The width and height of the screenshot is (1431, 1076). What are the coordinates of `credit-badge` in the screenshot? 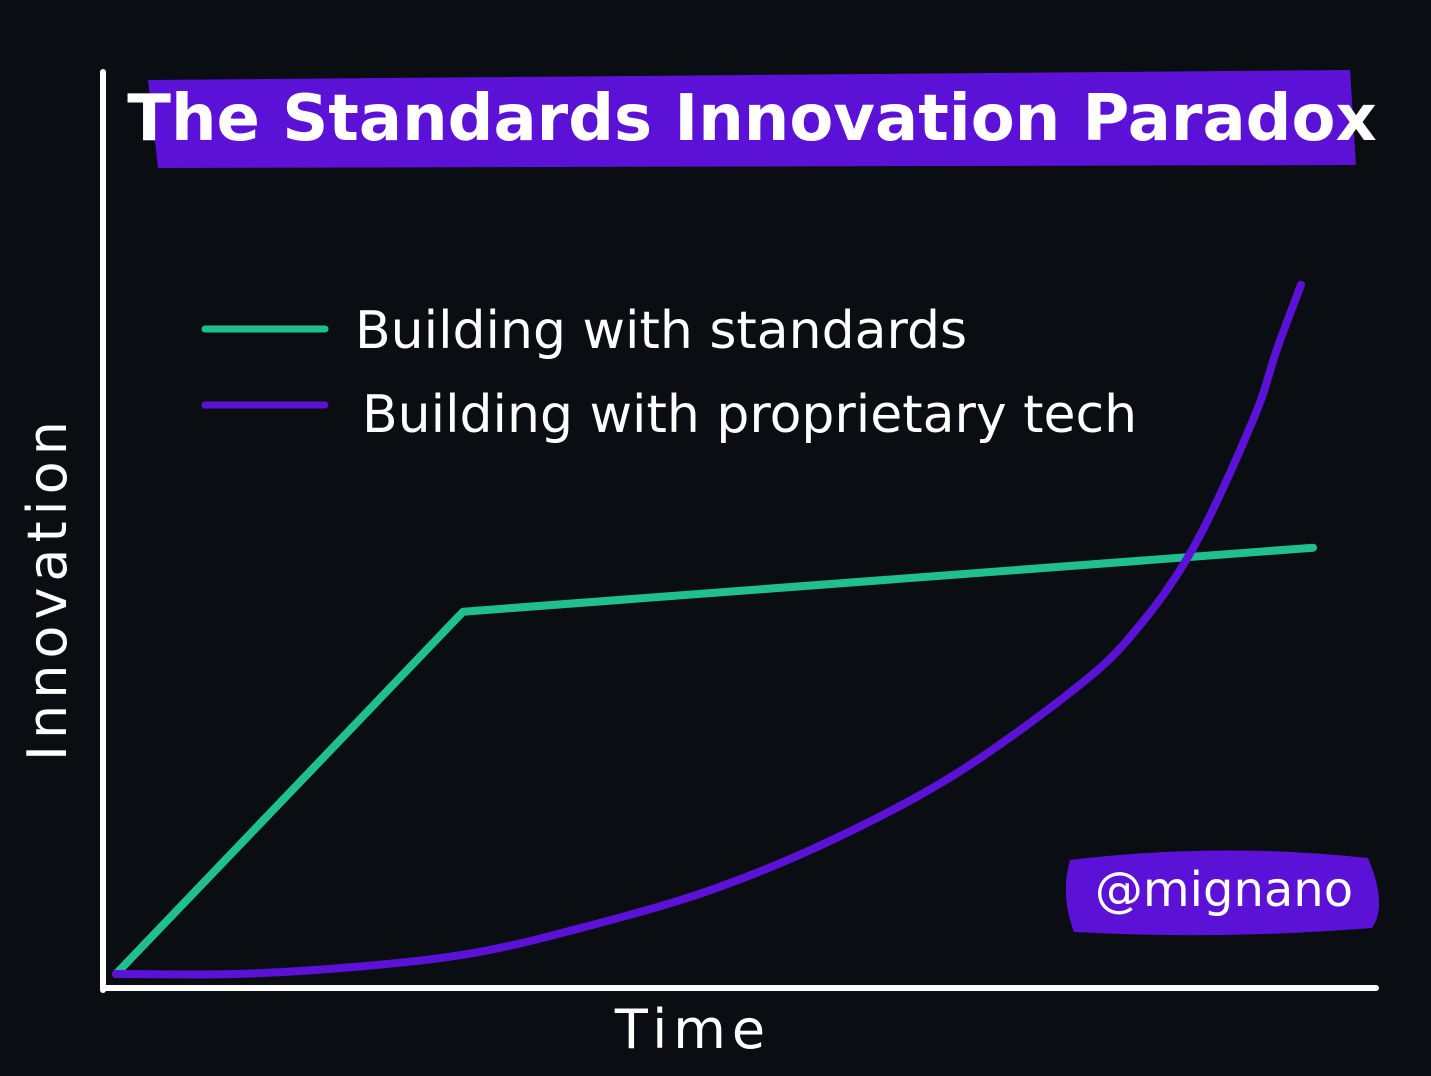 It's located at (1222, 893).